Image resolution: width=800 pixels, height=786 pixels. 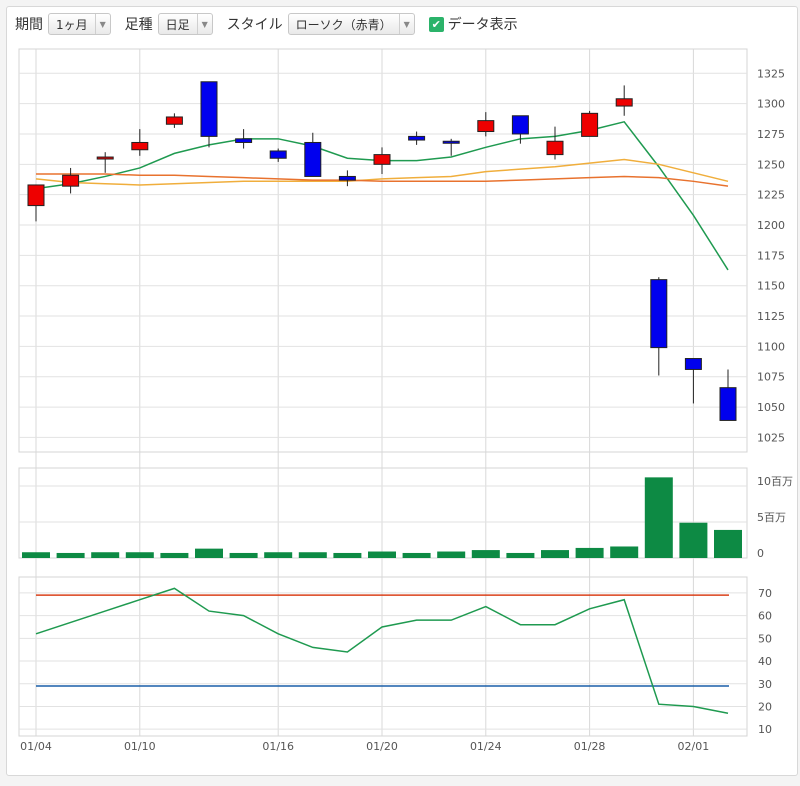 I want to click on oscillator-tick-label: 10, so click(x=765, y=729).